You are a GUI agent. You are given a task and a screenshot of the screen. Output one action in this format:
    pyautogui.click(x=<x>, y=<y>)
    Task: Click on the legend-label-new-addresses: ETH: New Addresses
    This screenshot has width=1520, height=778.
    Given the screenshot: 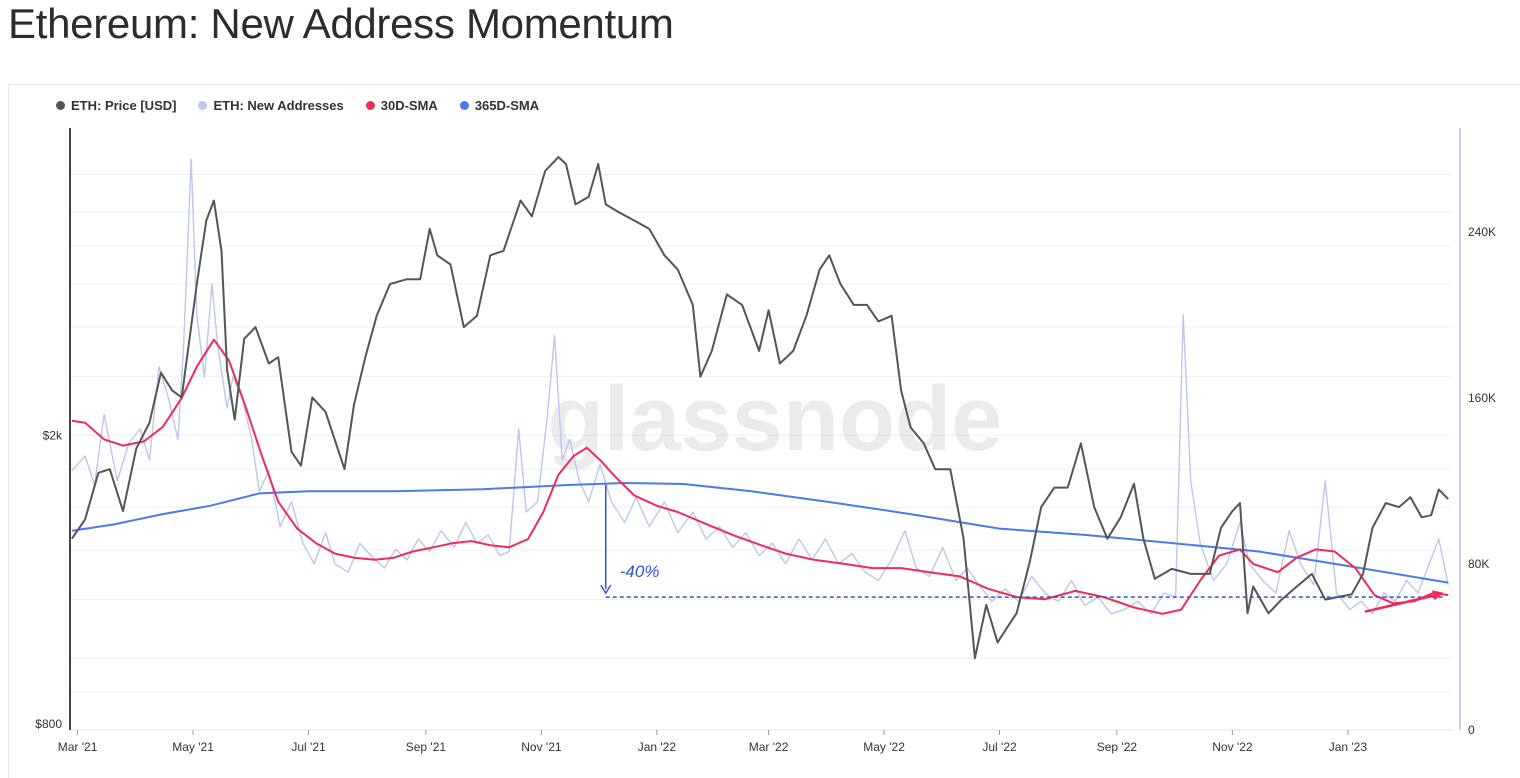 What is the action you would take?
    pyautogui.click(x=278, y=105)
    